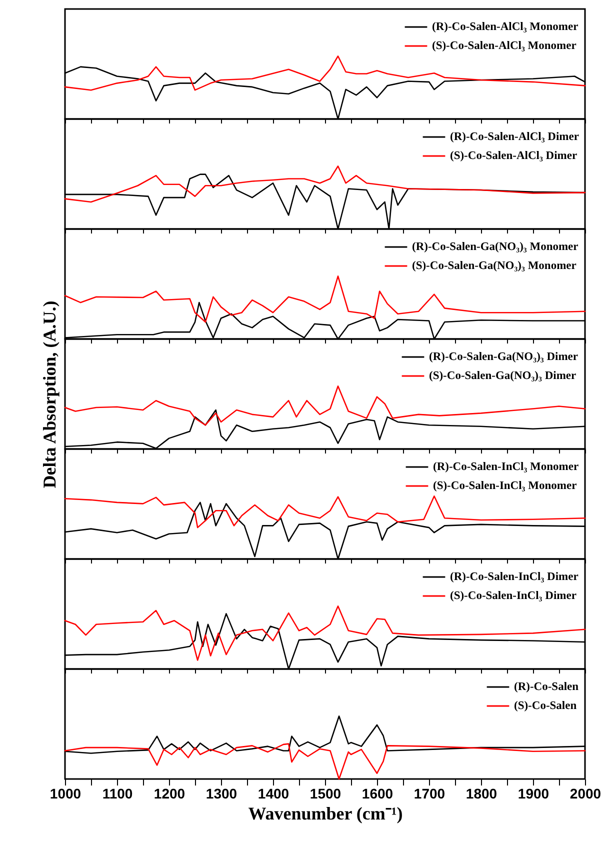  What do you see at coordinates (514, 577) in the screenshot?
I see `legend-label: (R)-Co-Salen-InCl₃ Dimer` at bounding box center [514, 577].